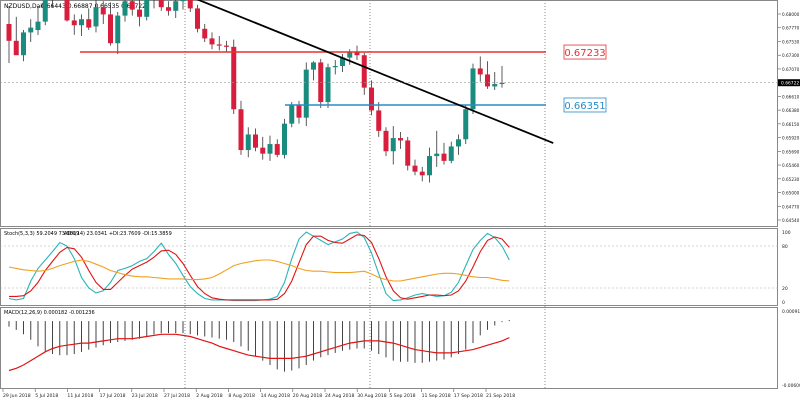 The image size is (800, 404). I want to click on price-tick-label: 0.65000, so click(791, 193).